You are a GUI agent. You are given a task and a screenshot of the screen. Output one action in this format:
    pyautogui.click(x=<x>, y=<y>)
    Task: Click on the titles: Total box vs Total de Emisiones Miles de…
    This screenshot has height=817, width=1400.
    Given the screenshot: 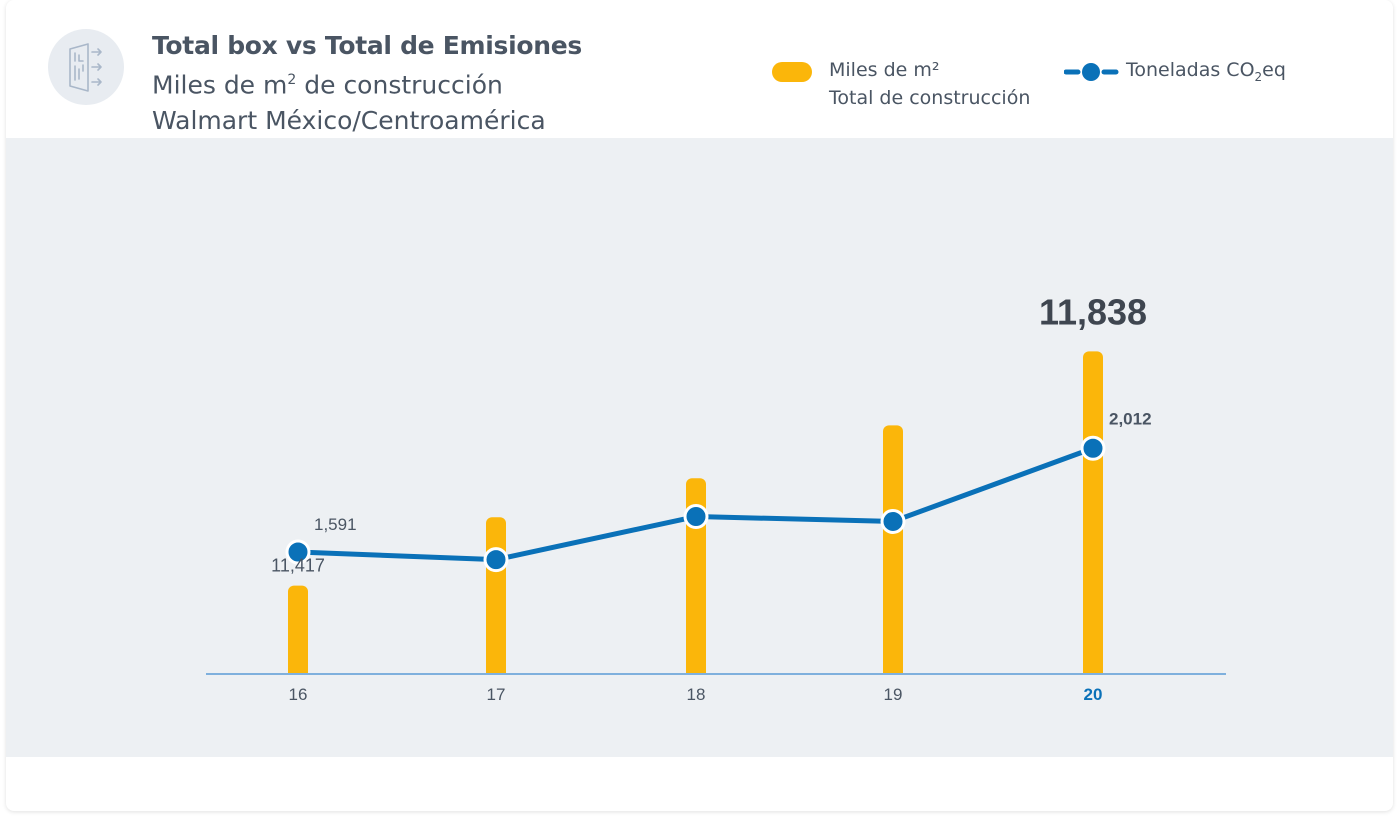 What is the action you would take?
    pyautogui.click(x=367, y=84)
    